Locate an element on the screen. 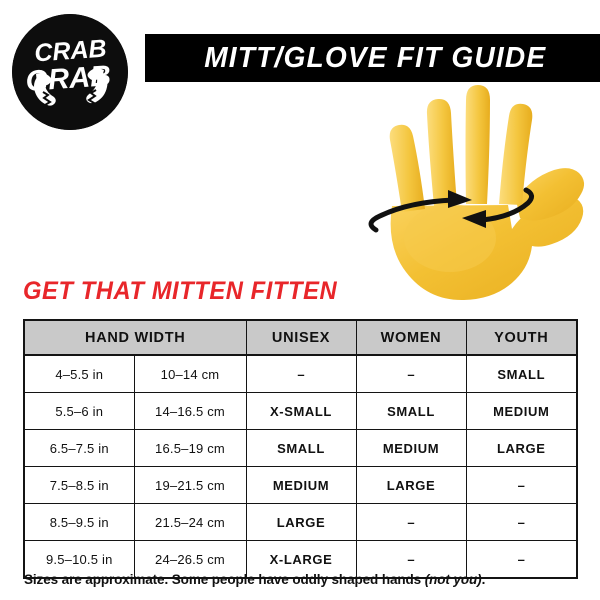 The width and height of the screenshot is (600, 600). logo-text-crab: CRAB is located at coordinates (70, 51).